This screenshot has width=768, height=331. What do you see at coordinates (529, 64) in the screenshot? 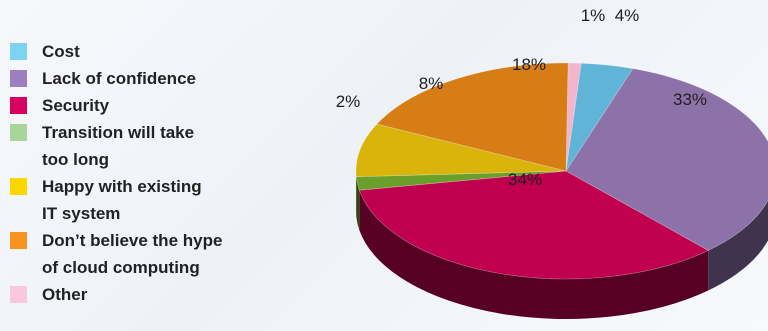
I see `pie-value-label: 18%` at bounding box center [529, 64].